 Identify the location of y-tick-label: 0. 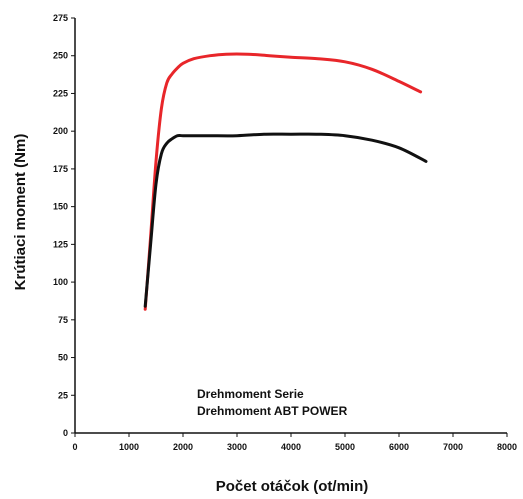
(65, 433).